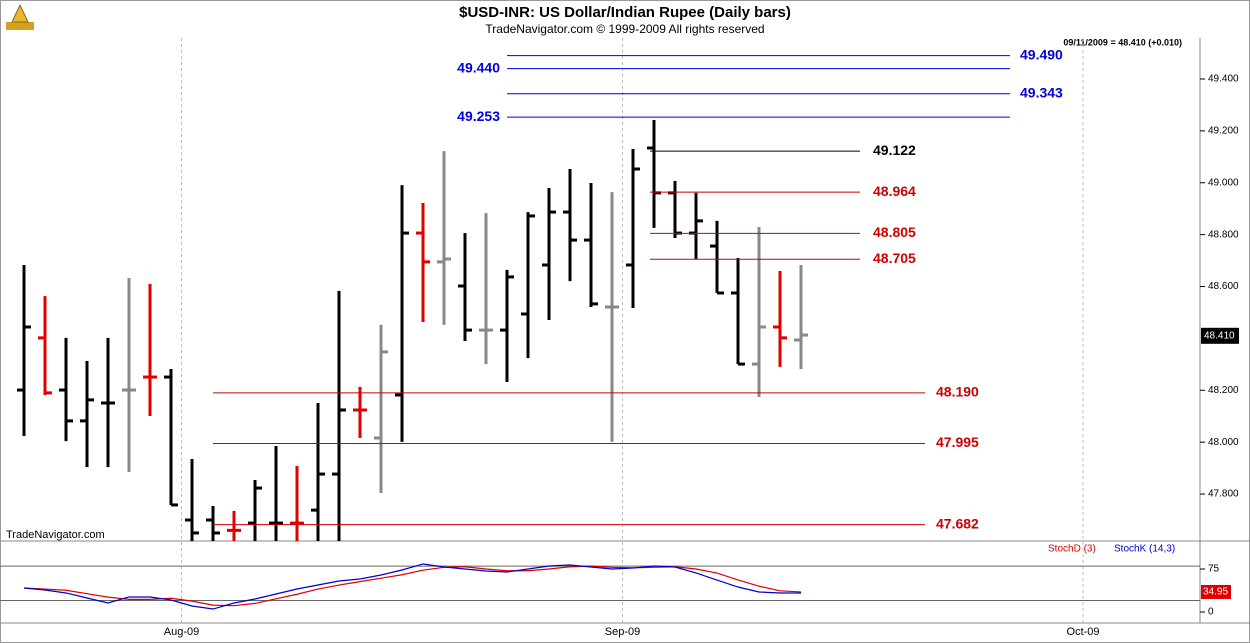  Describe the element at coordinates (1223, 79) in the screenshot. I see `y-tick-label: 49.400` at that location.